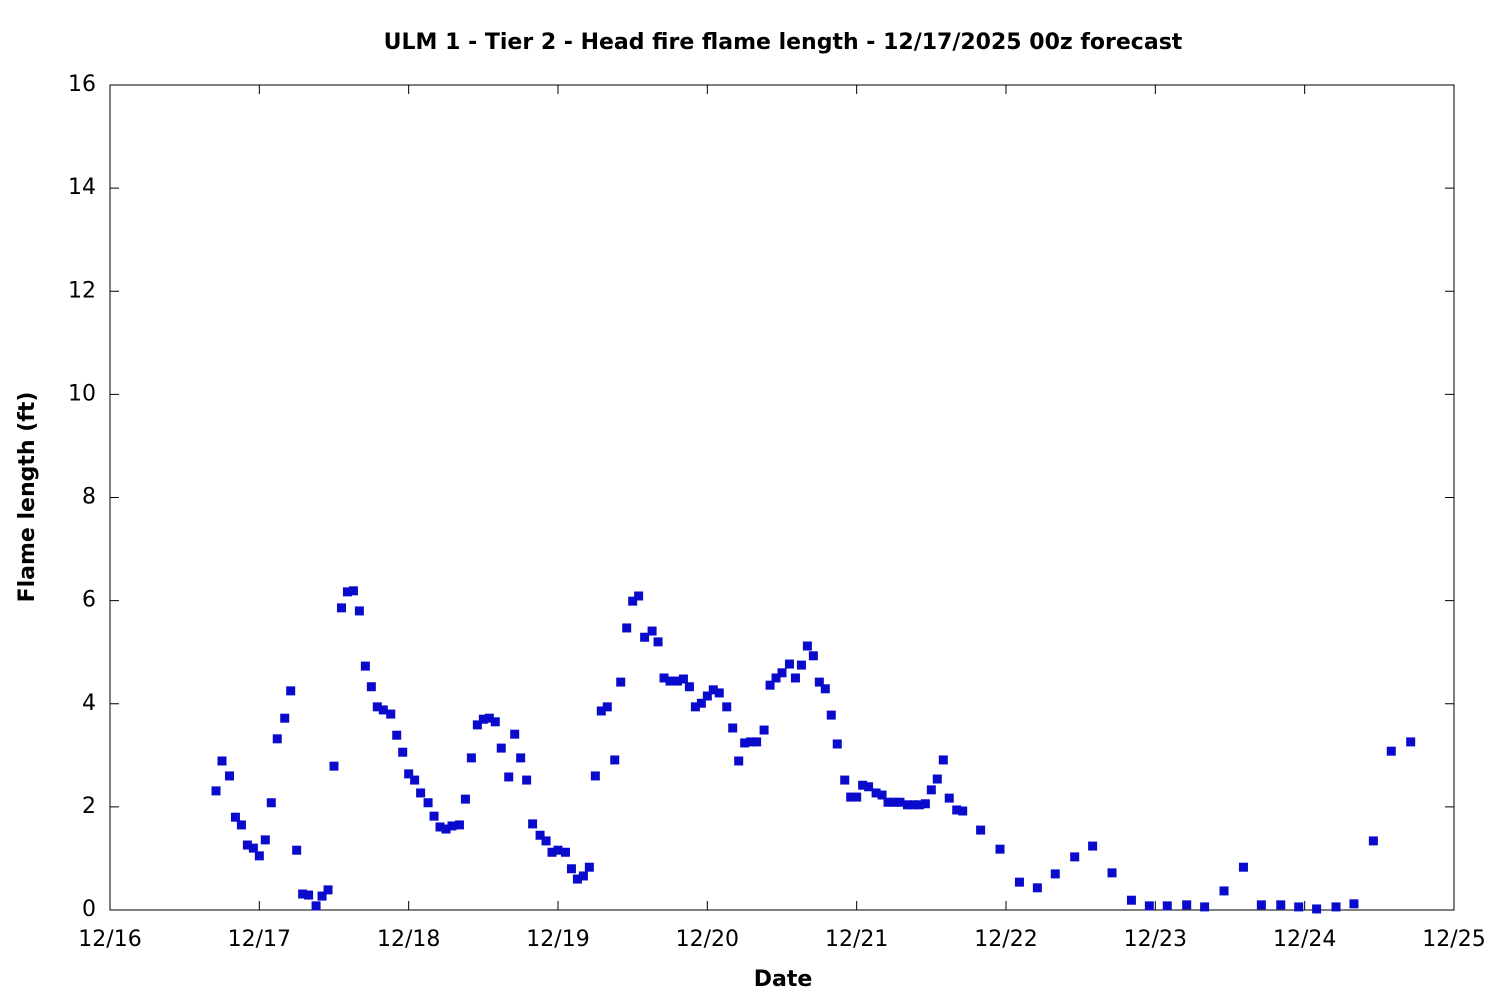 The width and height of the screenshot is (1500, 1000). Describe the element at coordinates (1155, 939) in the screenshot. I see `x-tick-label: 12/23` at that location.